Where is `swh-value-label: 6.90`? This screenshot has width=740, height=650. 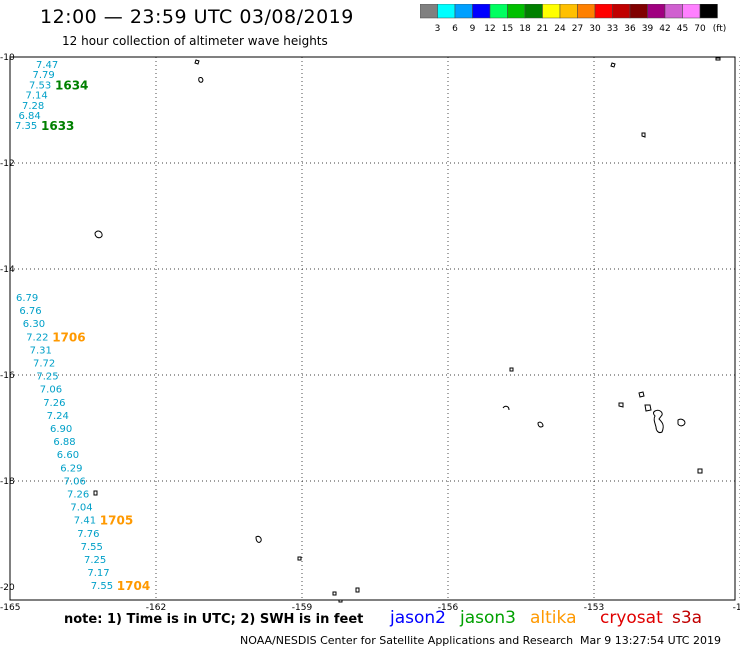 swh-value-label: 6.90 is located at coordinates (61, 429).